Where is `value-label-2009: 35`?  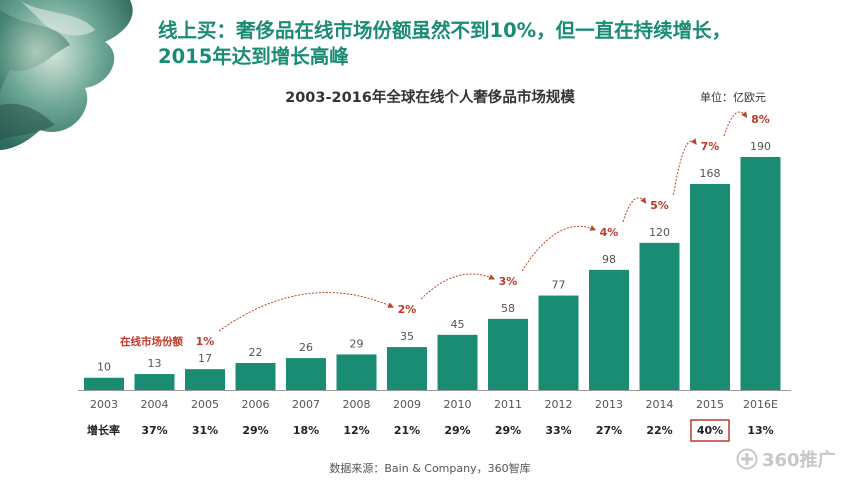 value-label-2009: 35 is located at coordinates (407, 336).